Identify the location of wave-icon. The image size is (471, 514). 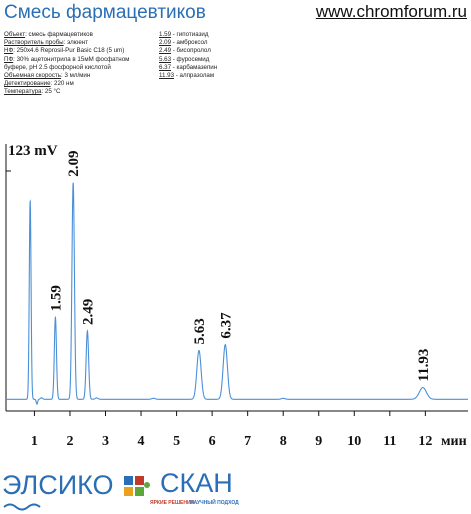
(22, 507).